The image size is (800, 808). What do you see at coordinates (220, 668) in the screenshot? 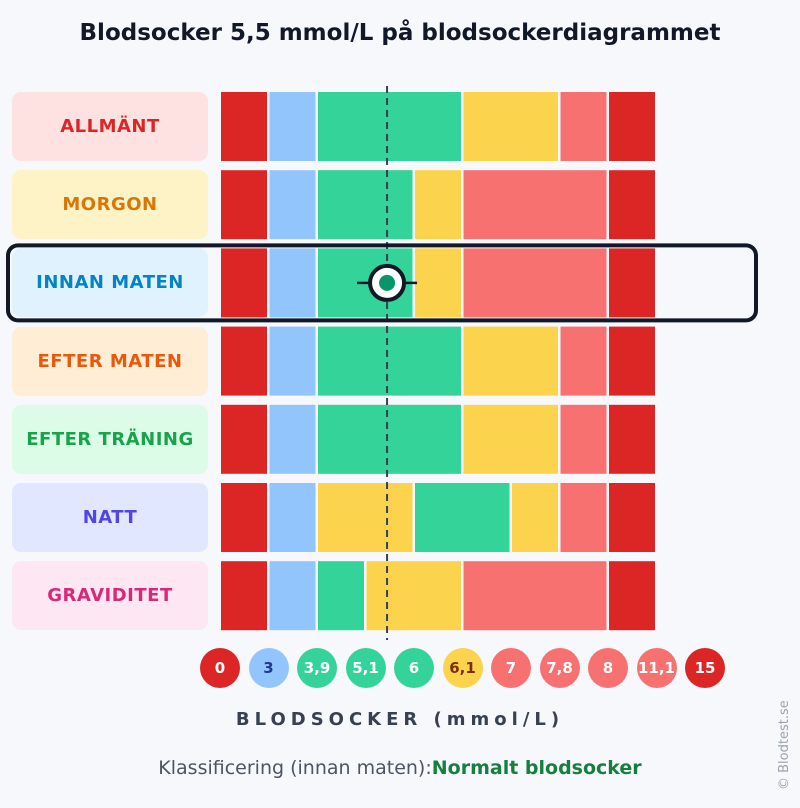
I see `tick-label: 0` at bounding box center [220, 668].